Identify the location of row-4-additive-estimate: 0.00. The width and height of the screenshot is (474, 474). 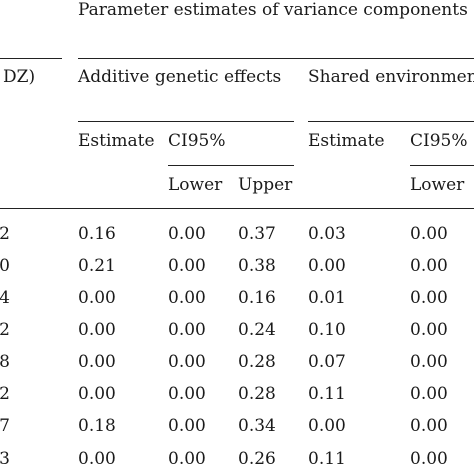
(97, 362).